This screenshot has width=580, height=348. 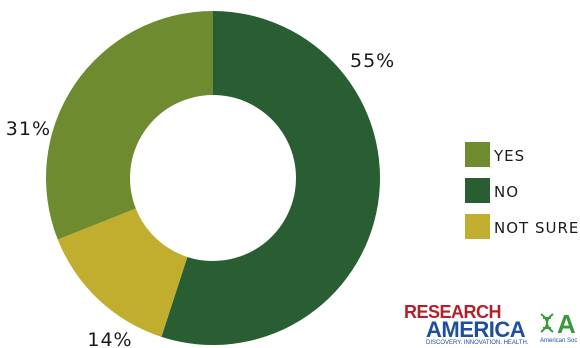 What do you see at coordinates (536, 228) in the screenshot?
I see `legend-label: NOT SURE` at bounding box center [536, 228].